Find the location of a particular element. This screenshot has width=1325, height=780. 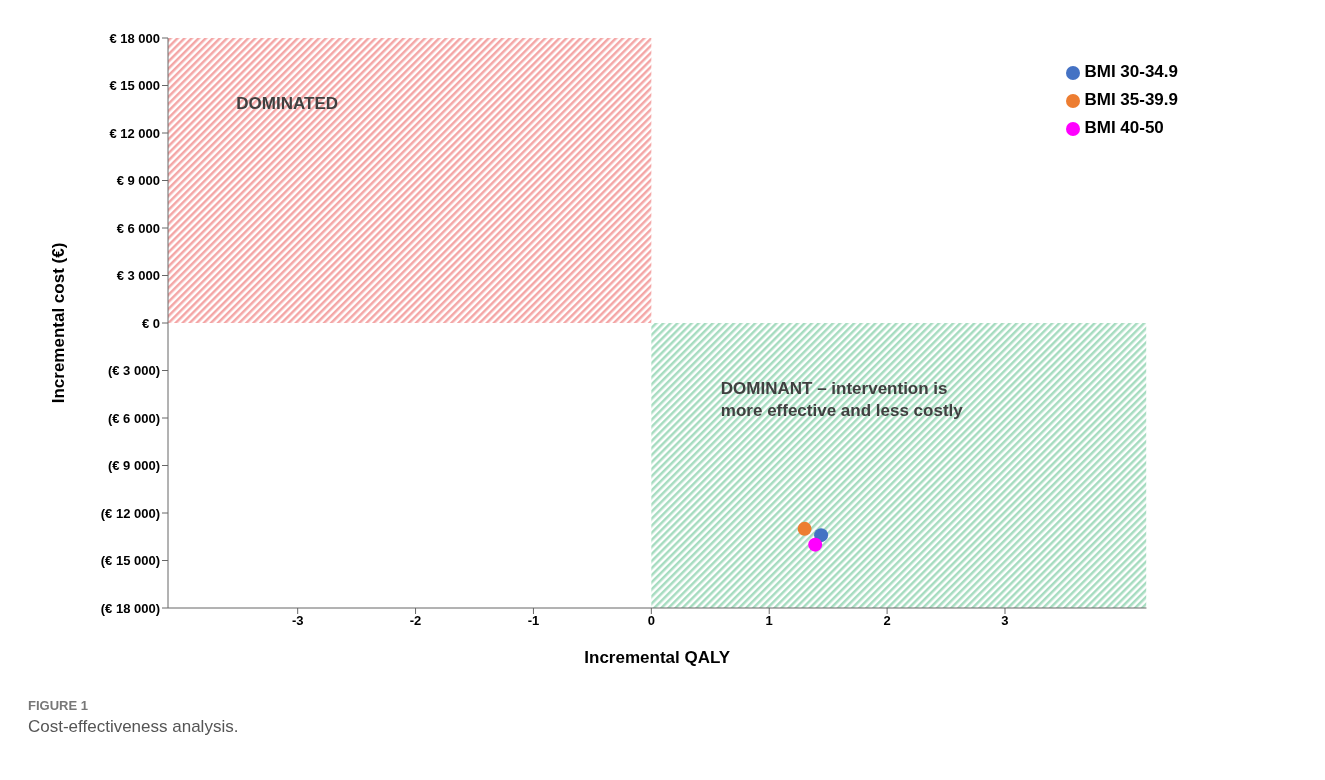

x-tick-label: 0 is located at coordinates (651, 621).